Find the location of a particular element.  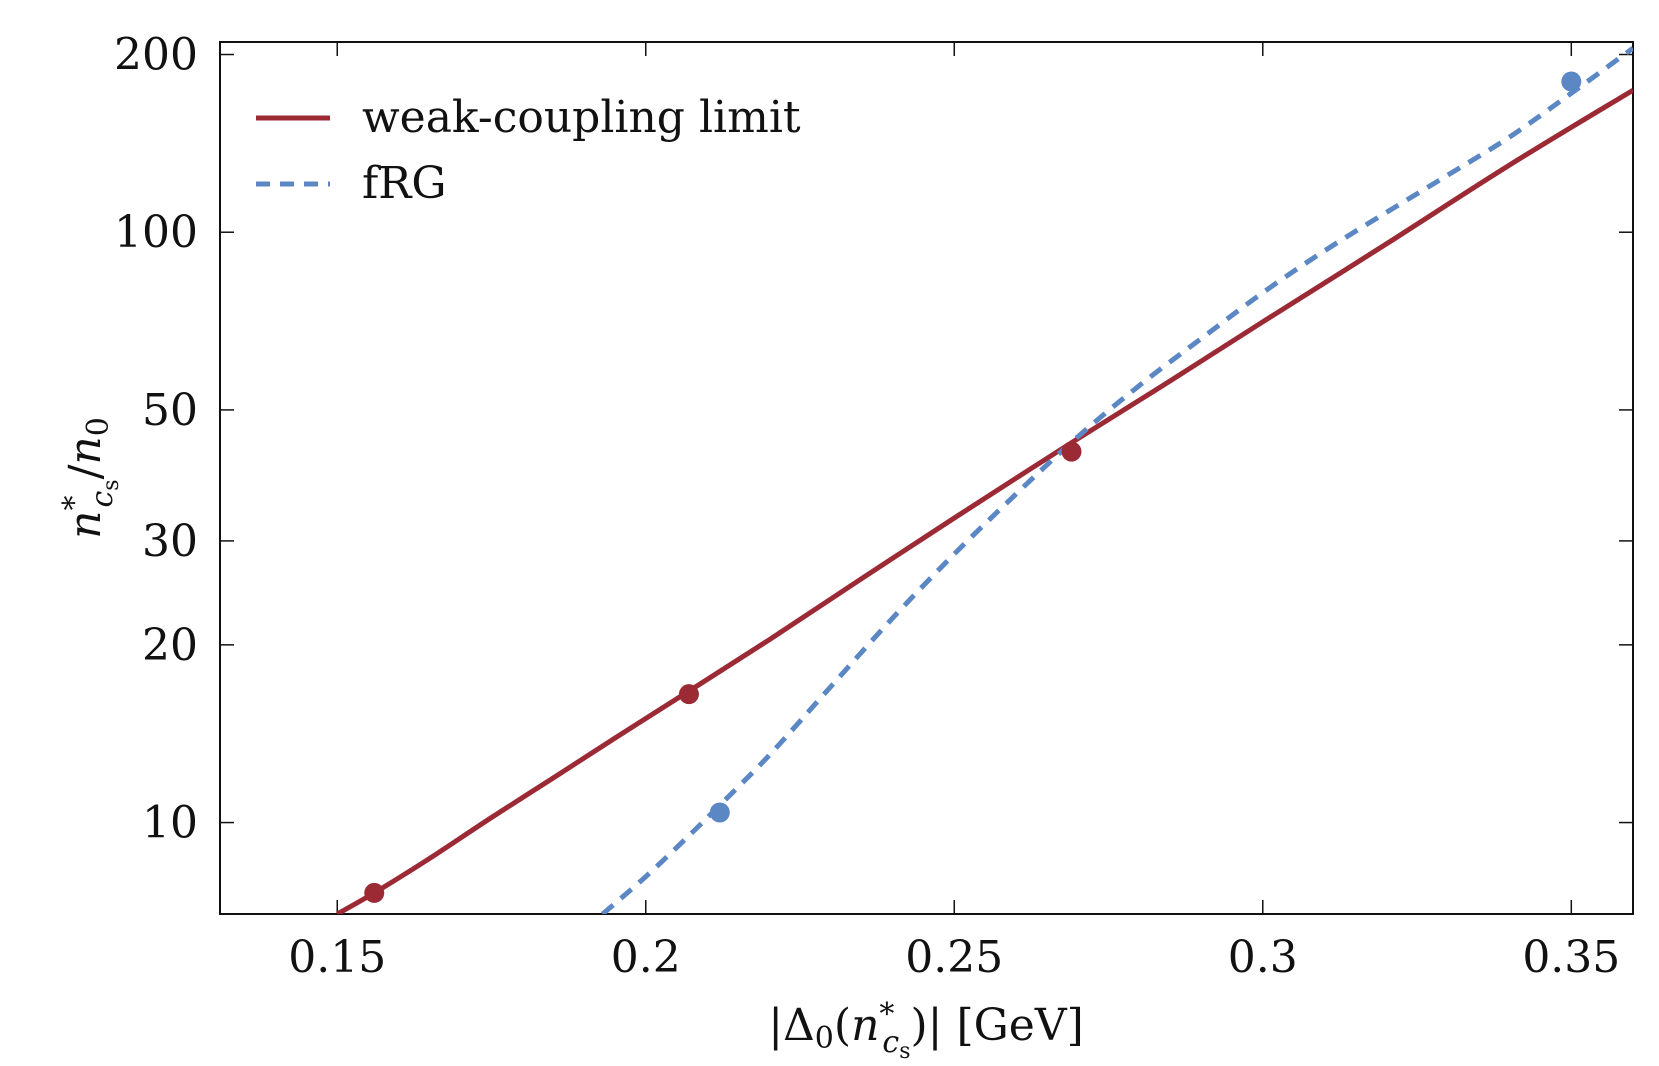

legend: weak-coupling limit fRG is located at coordinates (528, 150).